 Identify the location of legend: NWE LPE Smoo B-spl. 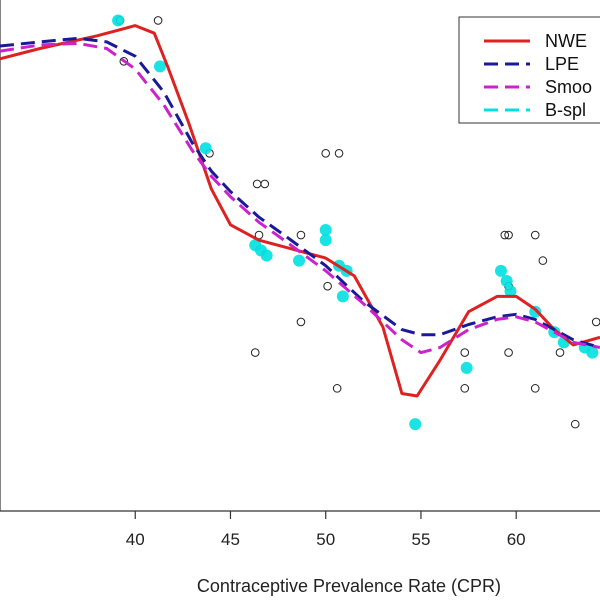
(529, 70).